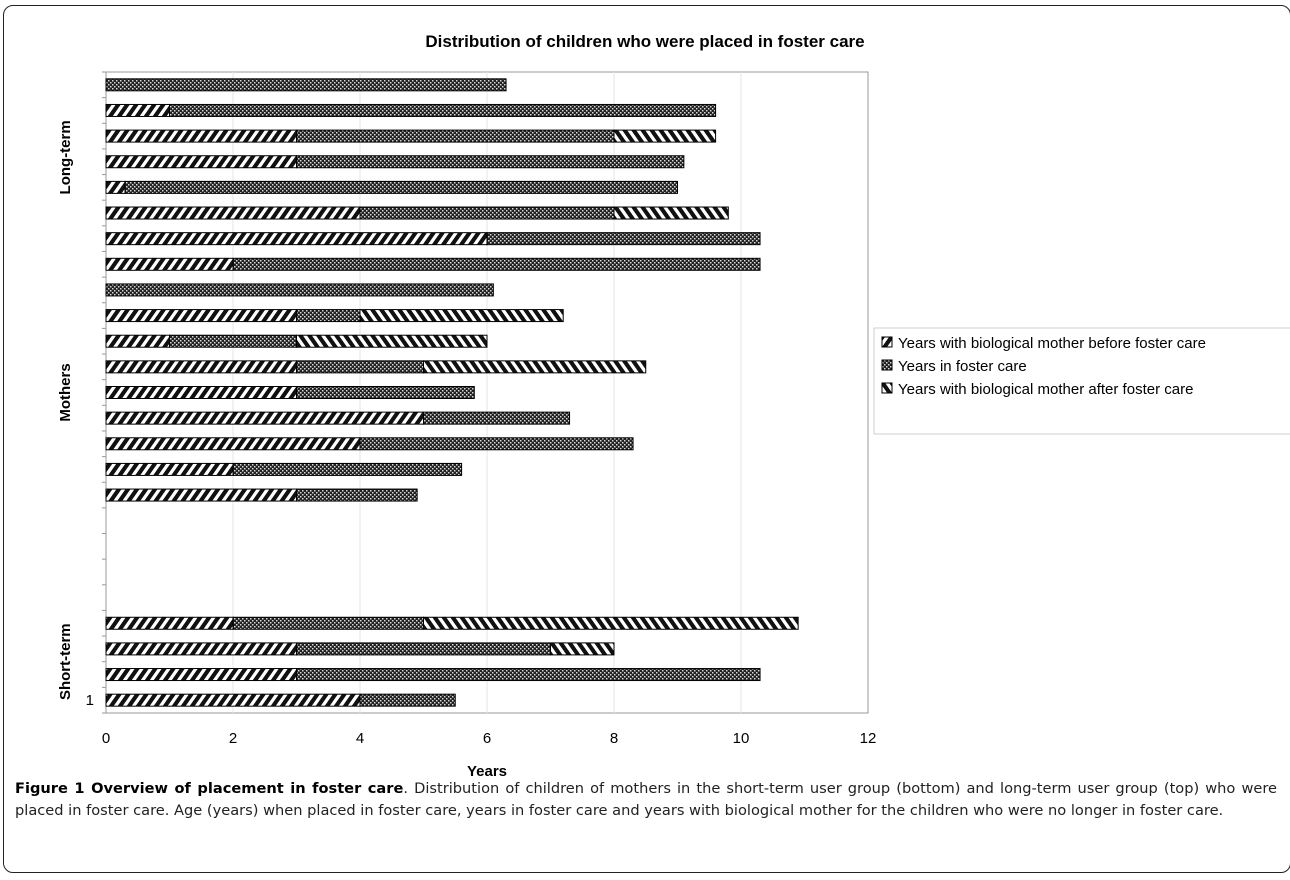 This screenshot has height=880, width=1290. I want to click on x-tick-label: 2, so click(233, 738).